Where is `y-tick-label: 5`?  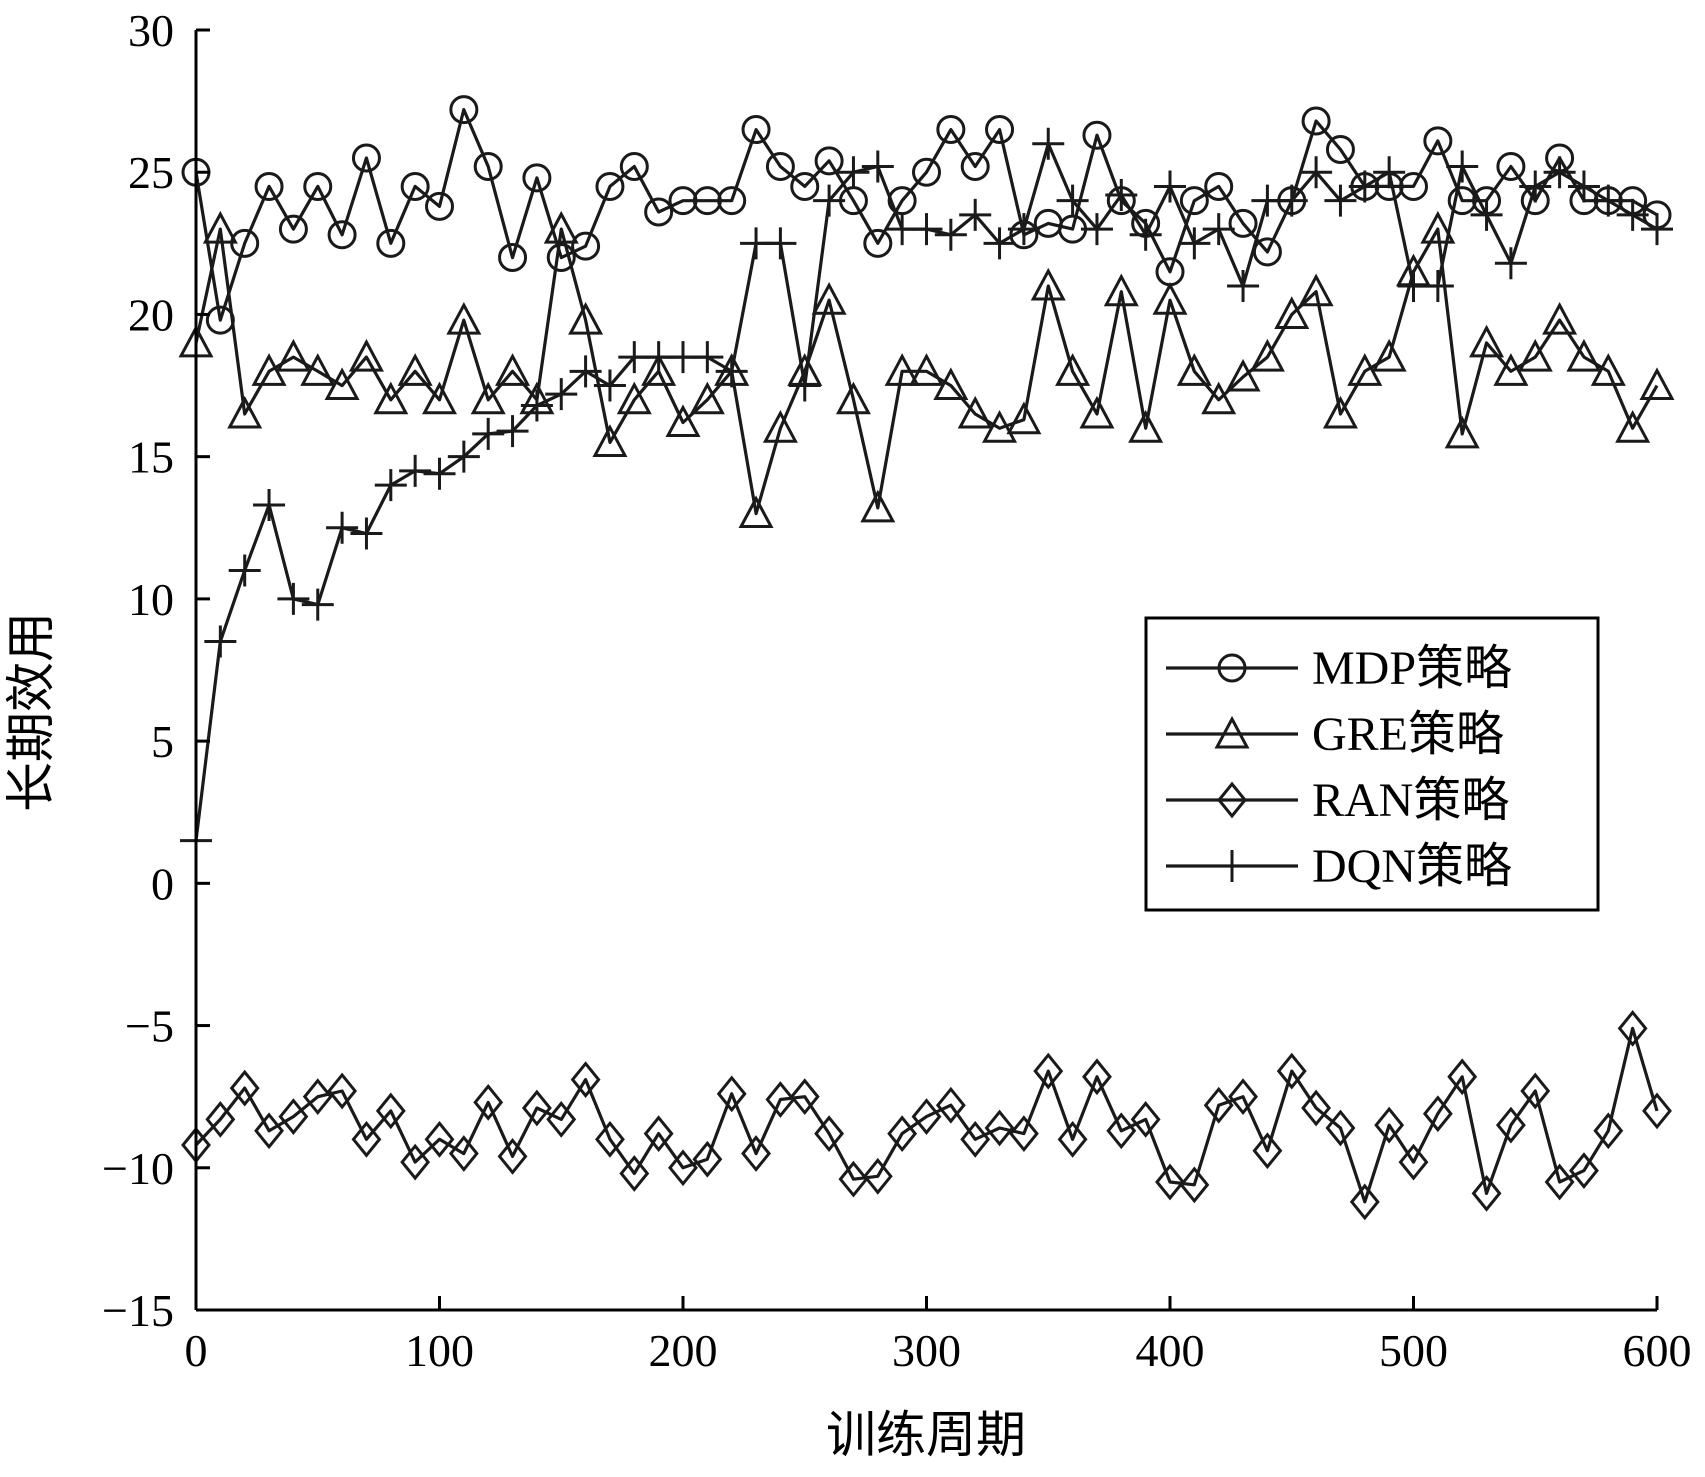
y-tick-label: 5 is located at coordinates (162, 741).